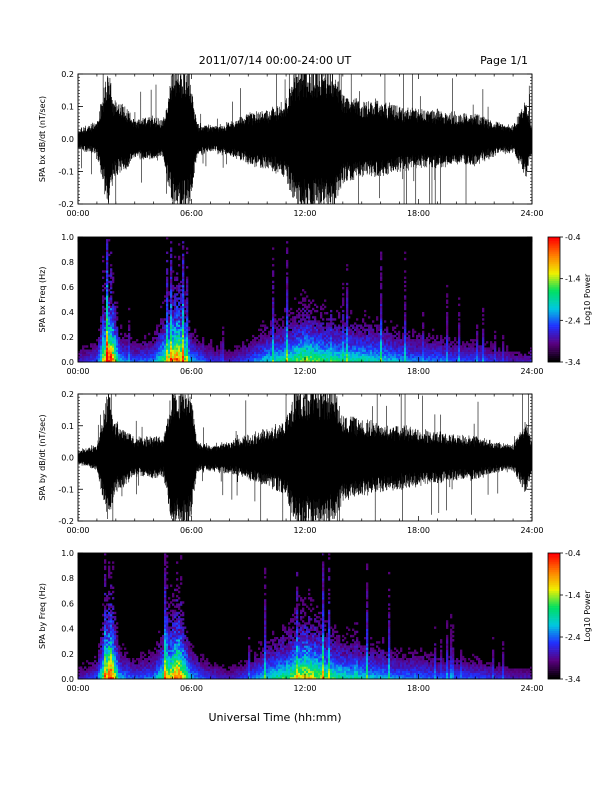 The width and height of the screenshot is (612, 792). Describe the element at coordinates (42, 616) in the screenshot. I see `y-axis-label: SPA by Freq (Hz)` at that location.